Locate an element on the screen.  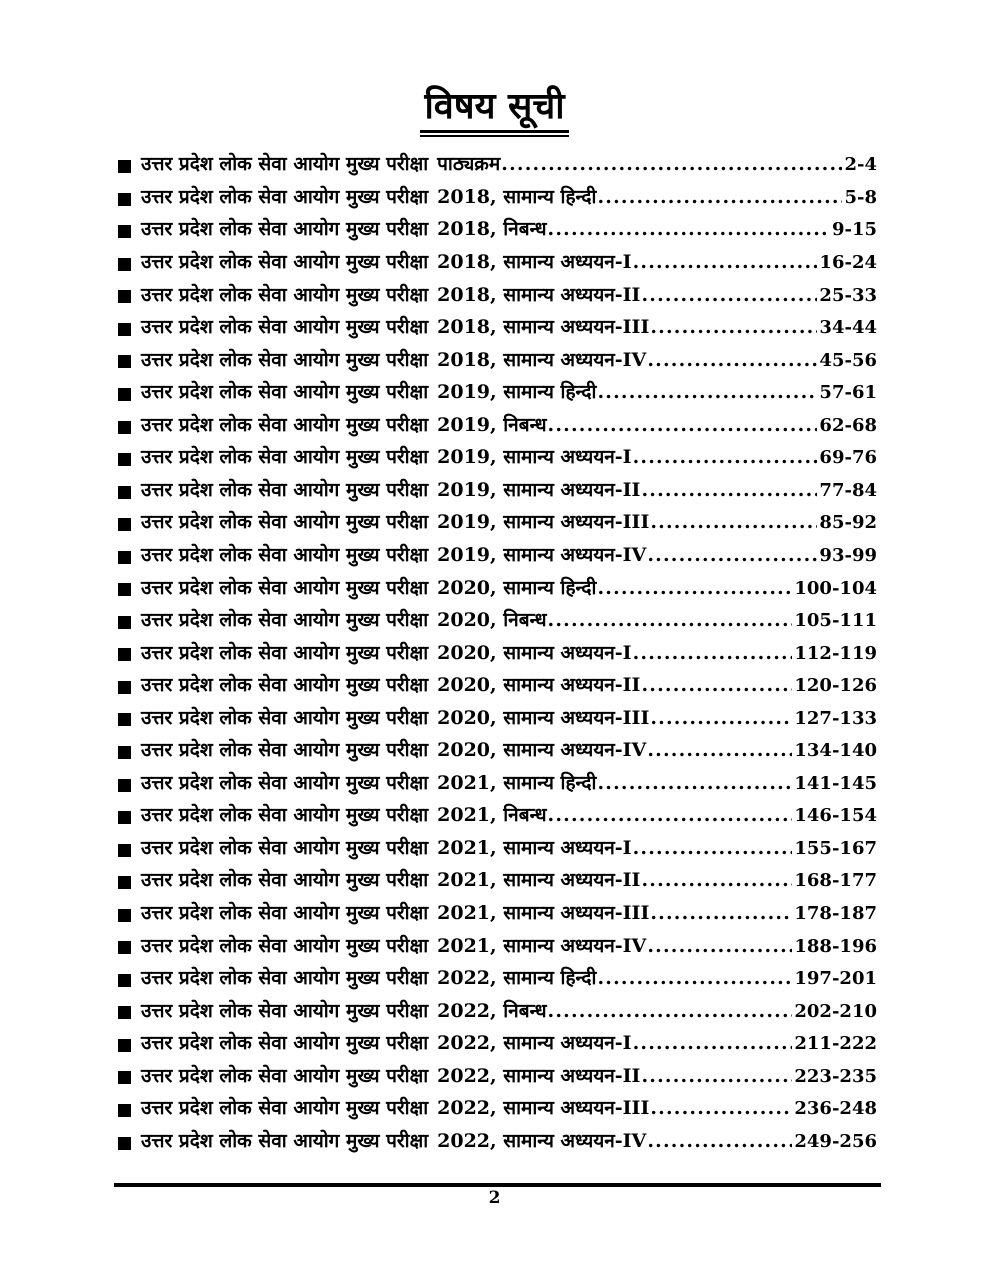
toc-entry-pages: 25-33 is located at coordinates (848, 295).